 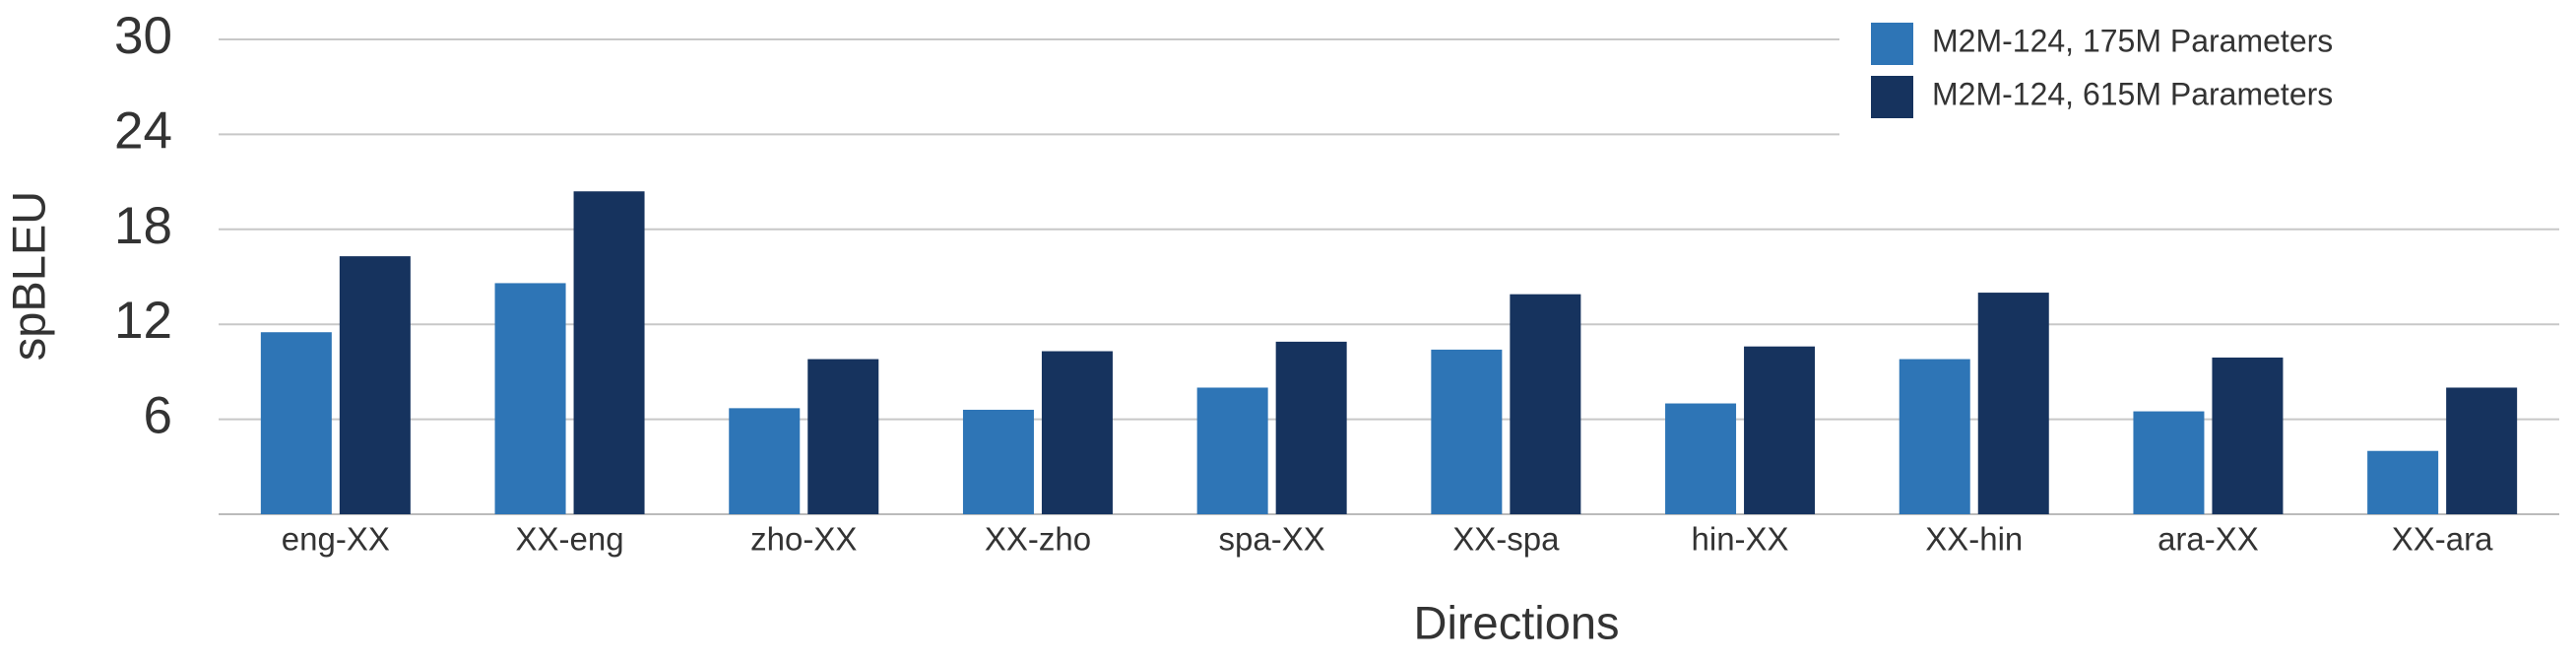 I want to click on legend-background, so click(x=2207, y=69).